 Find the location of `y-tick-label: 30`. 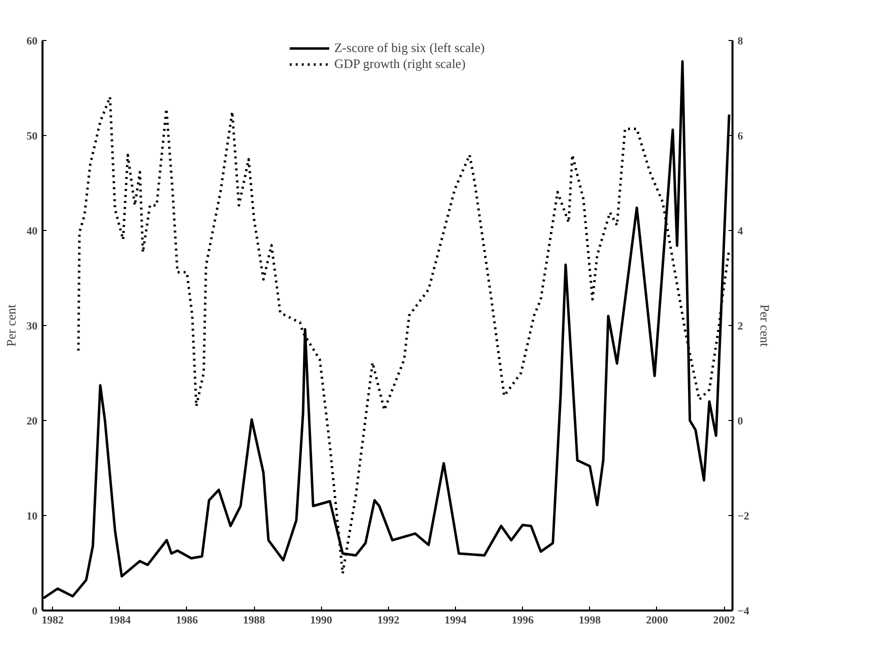

y-tick-label: 30 is located at coordinates (32, 326).